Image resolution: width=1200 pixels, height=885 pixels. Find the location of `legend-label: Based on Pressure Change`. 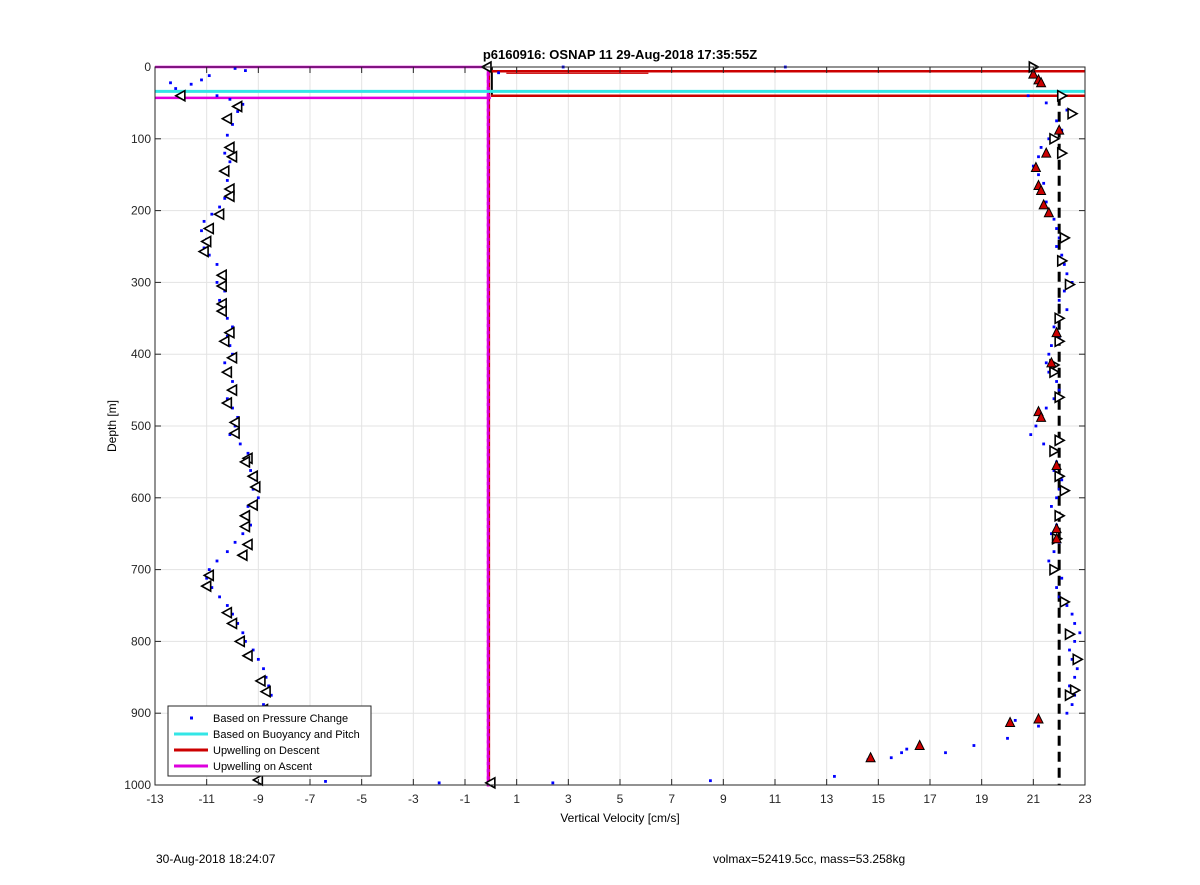

legend-label: Based on Pressure Change is located at coordinates (280, 719).